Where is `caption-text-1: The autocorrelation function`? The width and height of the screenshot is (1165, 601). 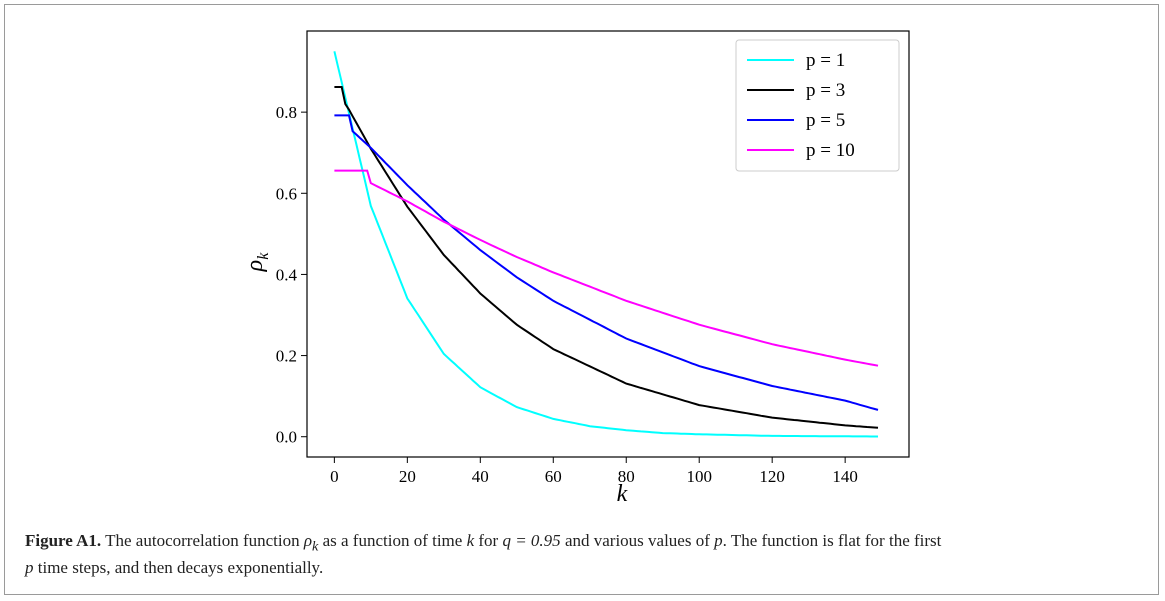 caption-text-1: The autocorrelation function is located at coordinates (202, 540).